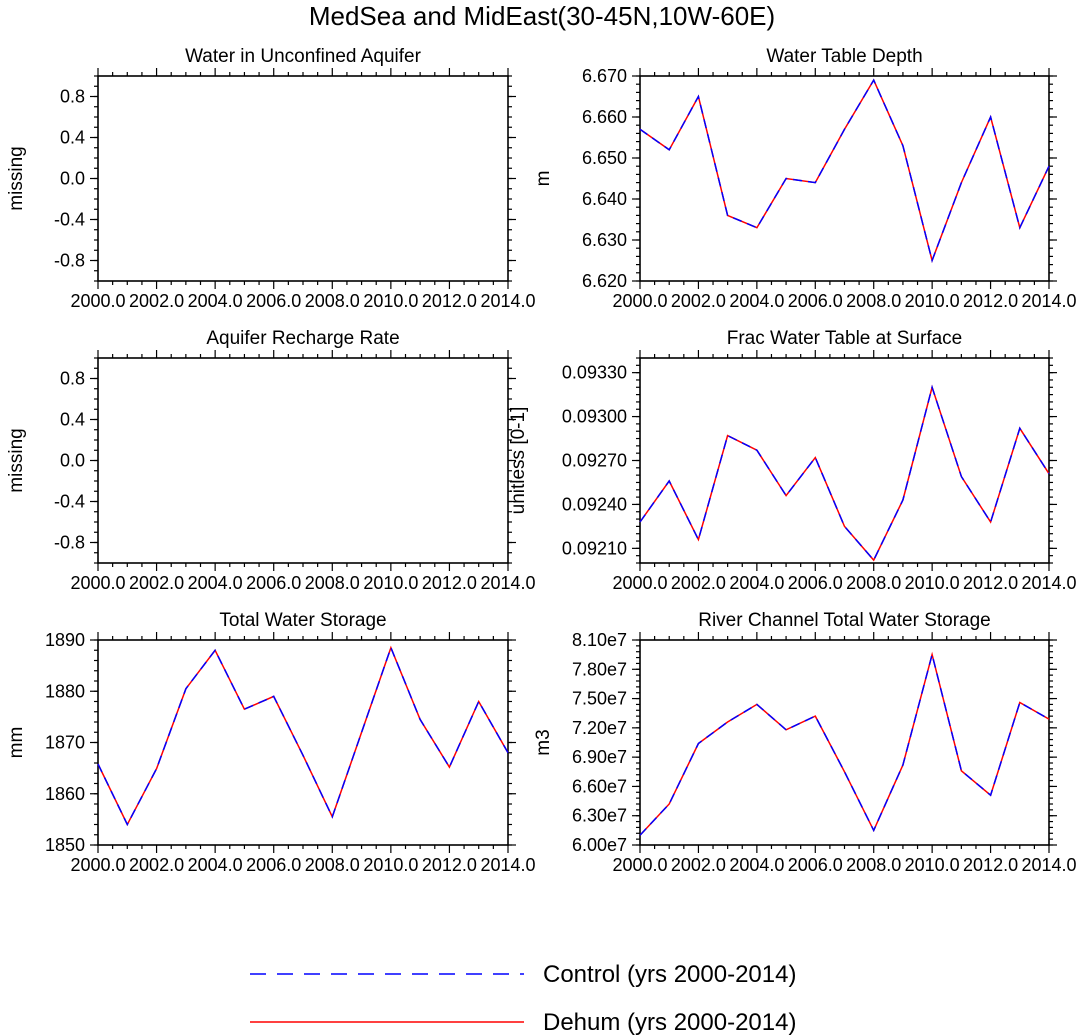 The height and width of the screenshot is (1036, 1081). I want to click on figure-title: MedSea and MidEast(30-45N,10W-60E), so click(542, 16).